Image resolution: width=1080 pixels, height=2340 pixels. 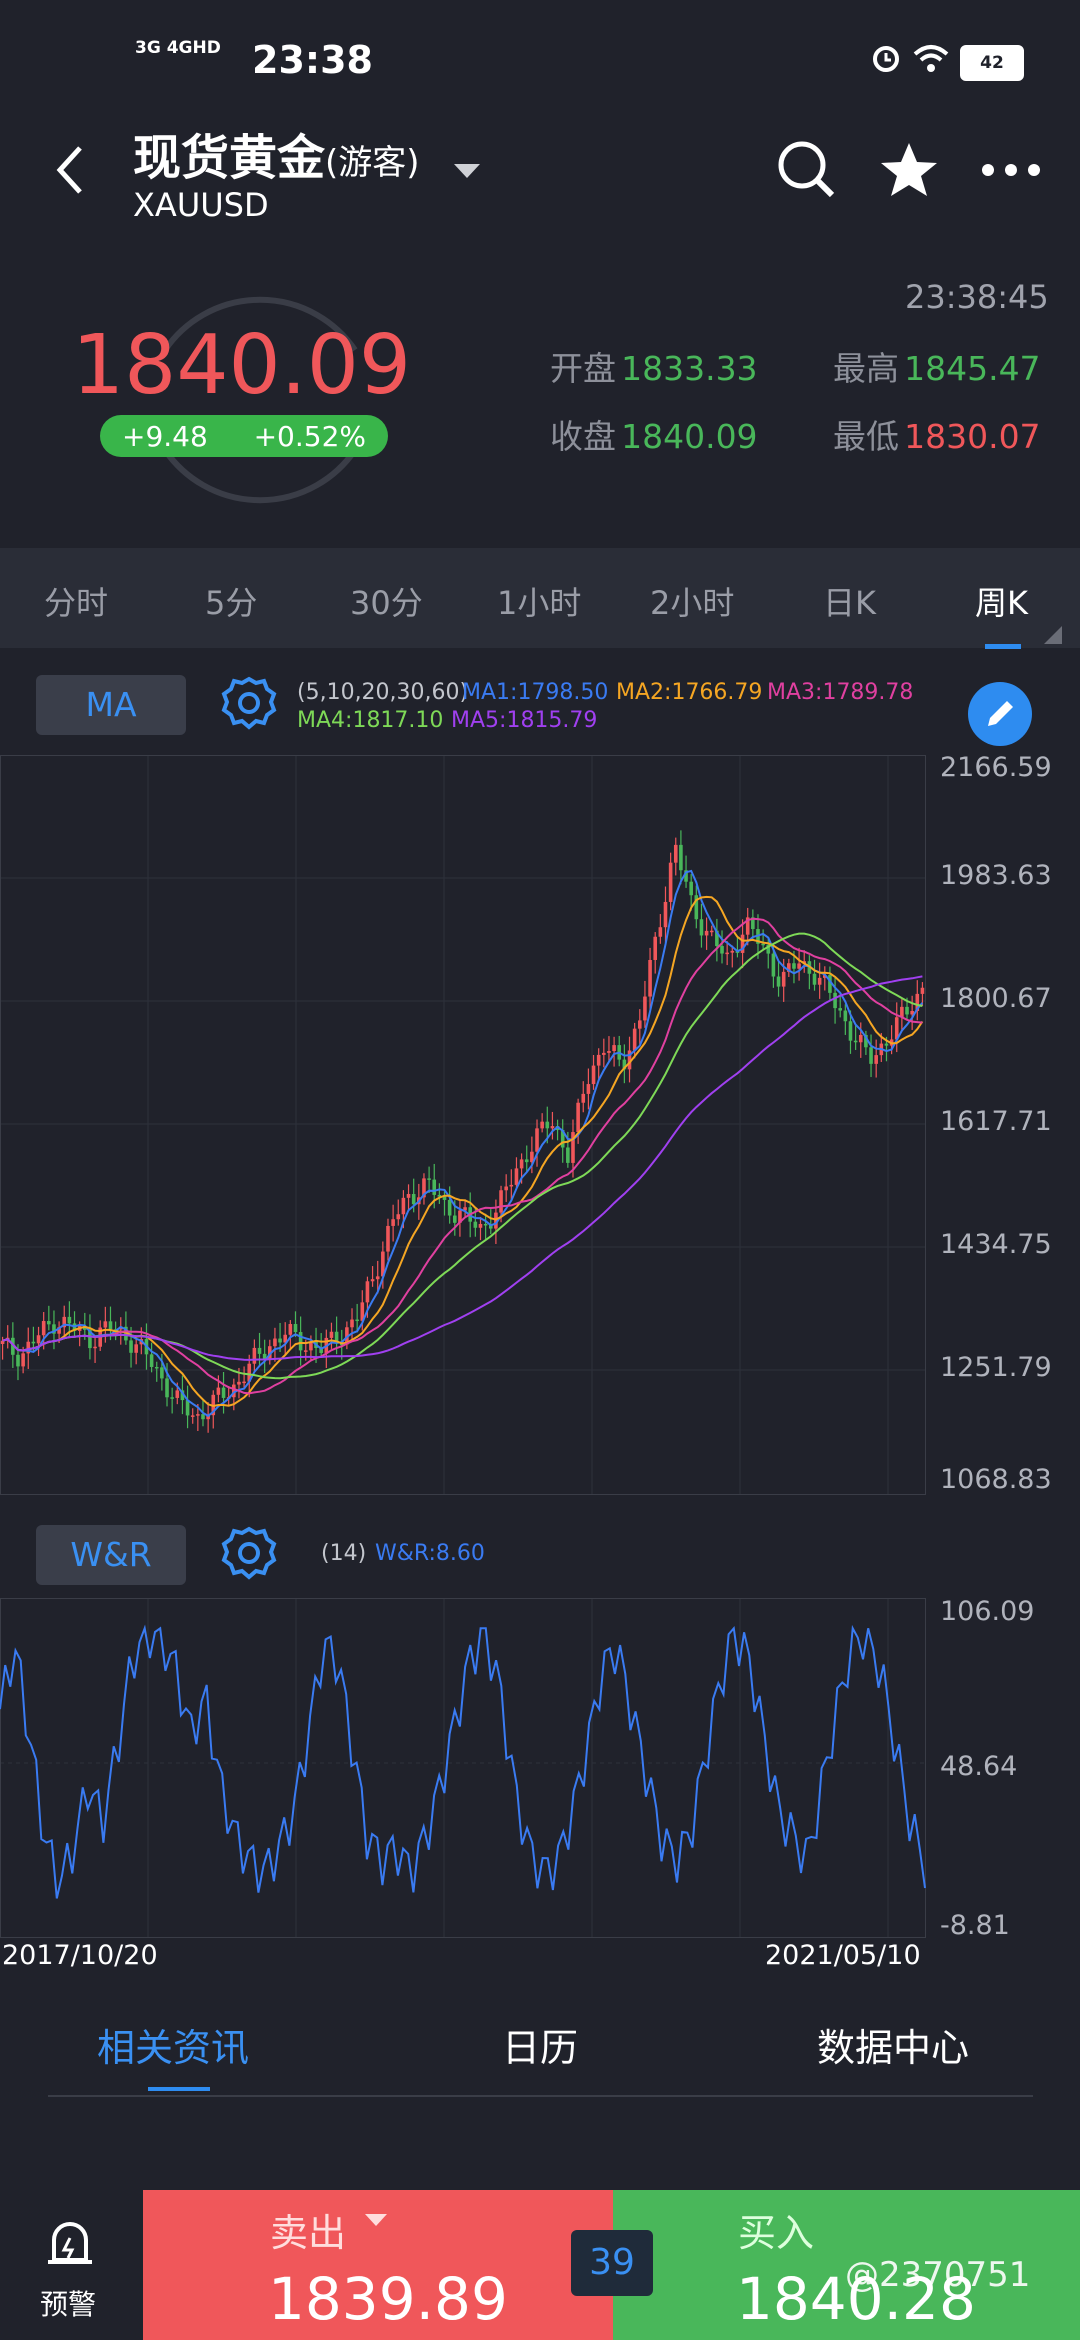 I want to click on wr-params: (14), so click(x=344, y=1553).